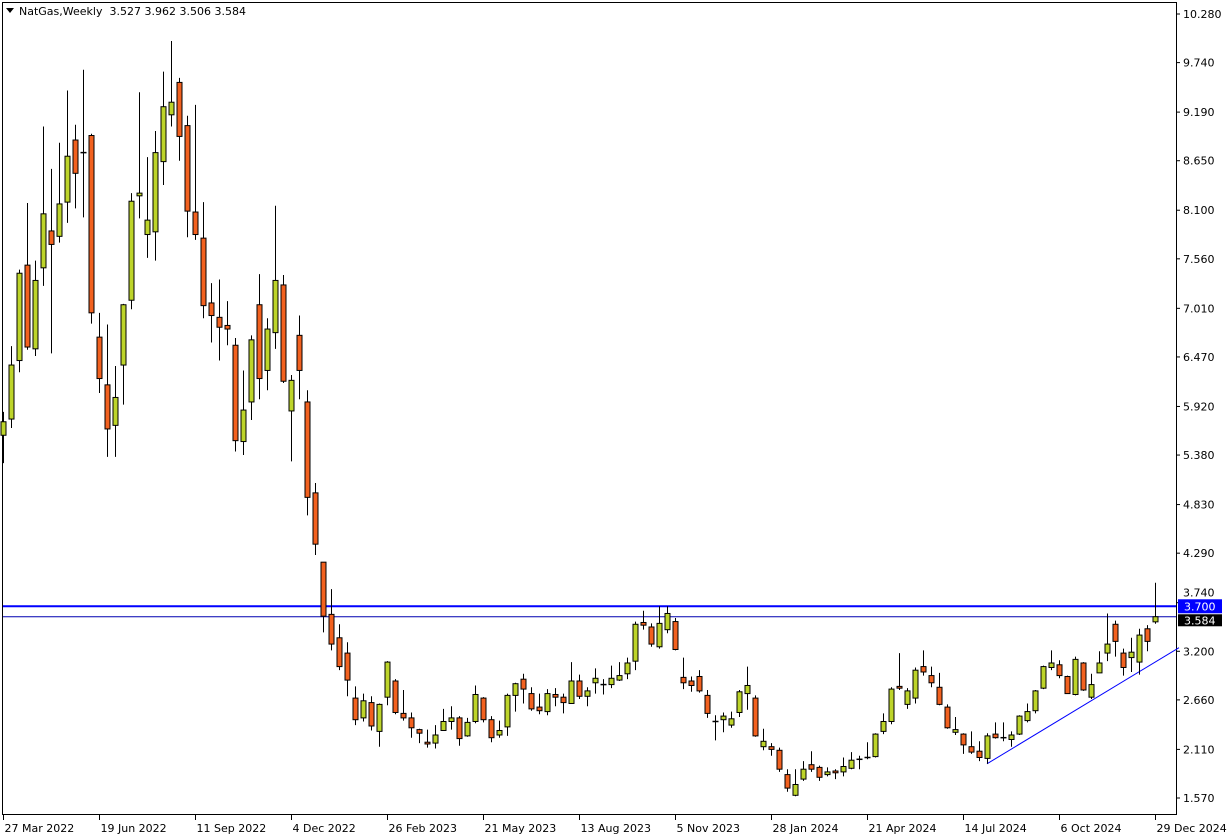 Image resolution: width=1229 pixels, height=840 pixels. I want to click on dropdown-triangle-icon, so click(10, 10).